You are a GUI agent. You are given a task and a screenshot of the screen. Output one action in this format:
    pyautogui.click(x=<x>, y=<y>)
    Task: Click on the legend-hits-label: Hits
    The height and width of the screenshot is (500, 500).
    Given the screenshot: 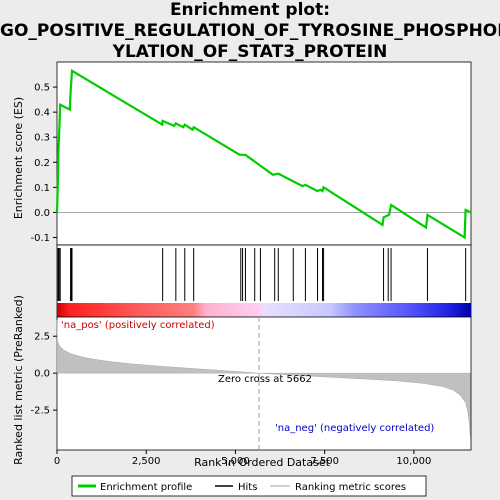 What is the action you would take?
    pyautogui.click(x=247, y=487)
    